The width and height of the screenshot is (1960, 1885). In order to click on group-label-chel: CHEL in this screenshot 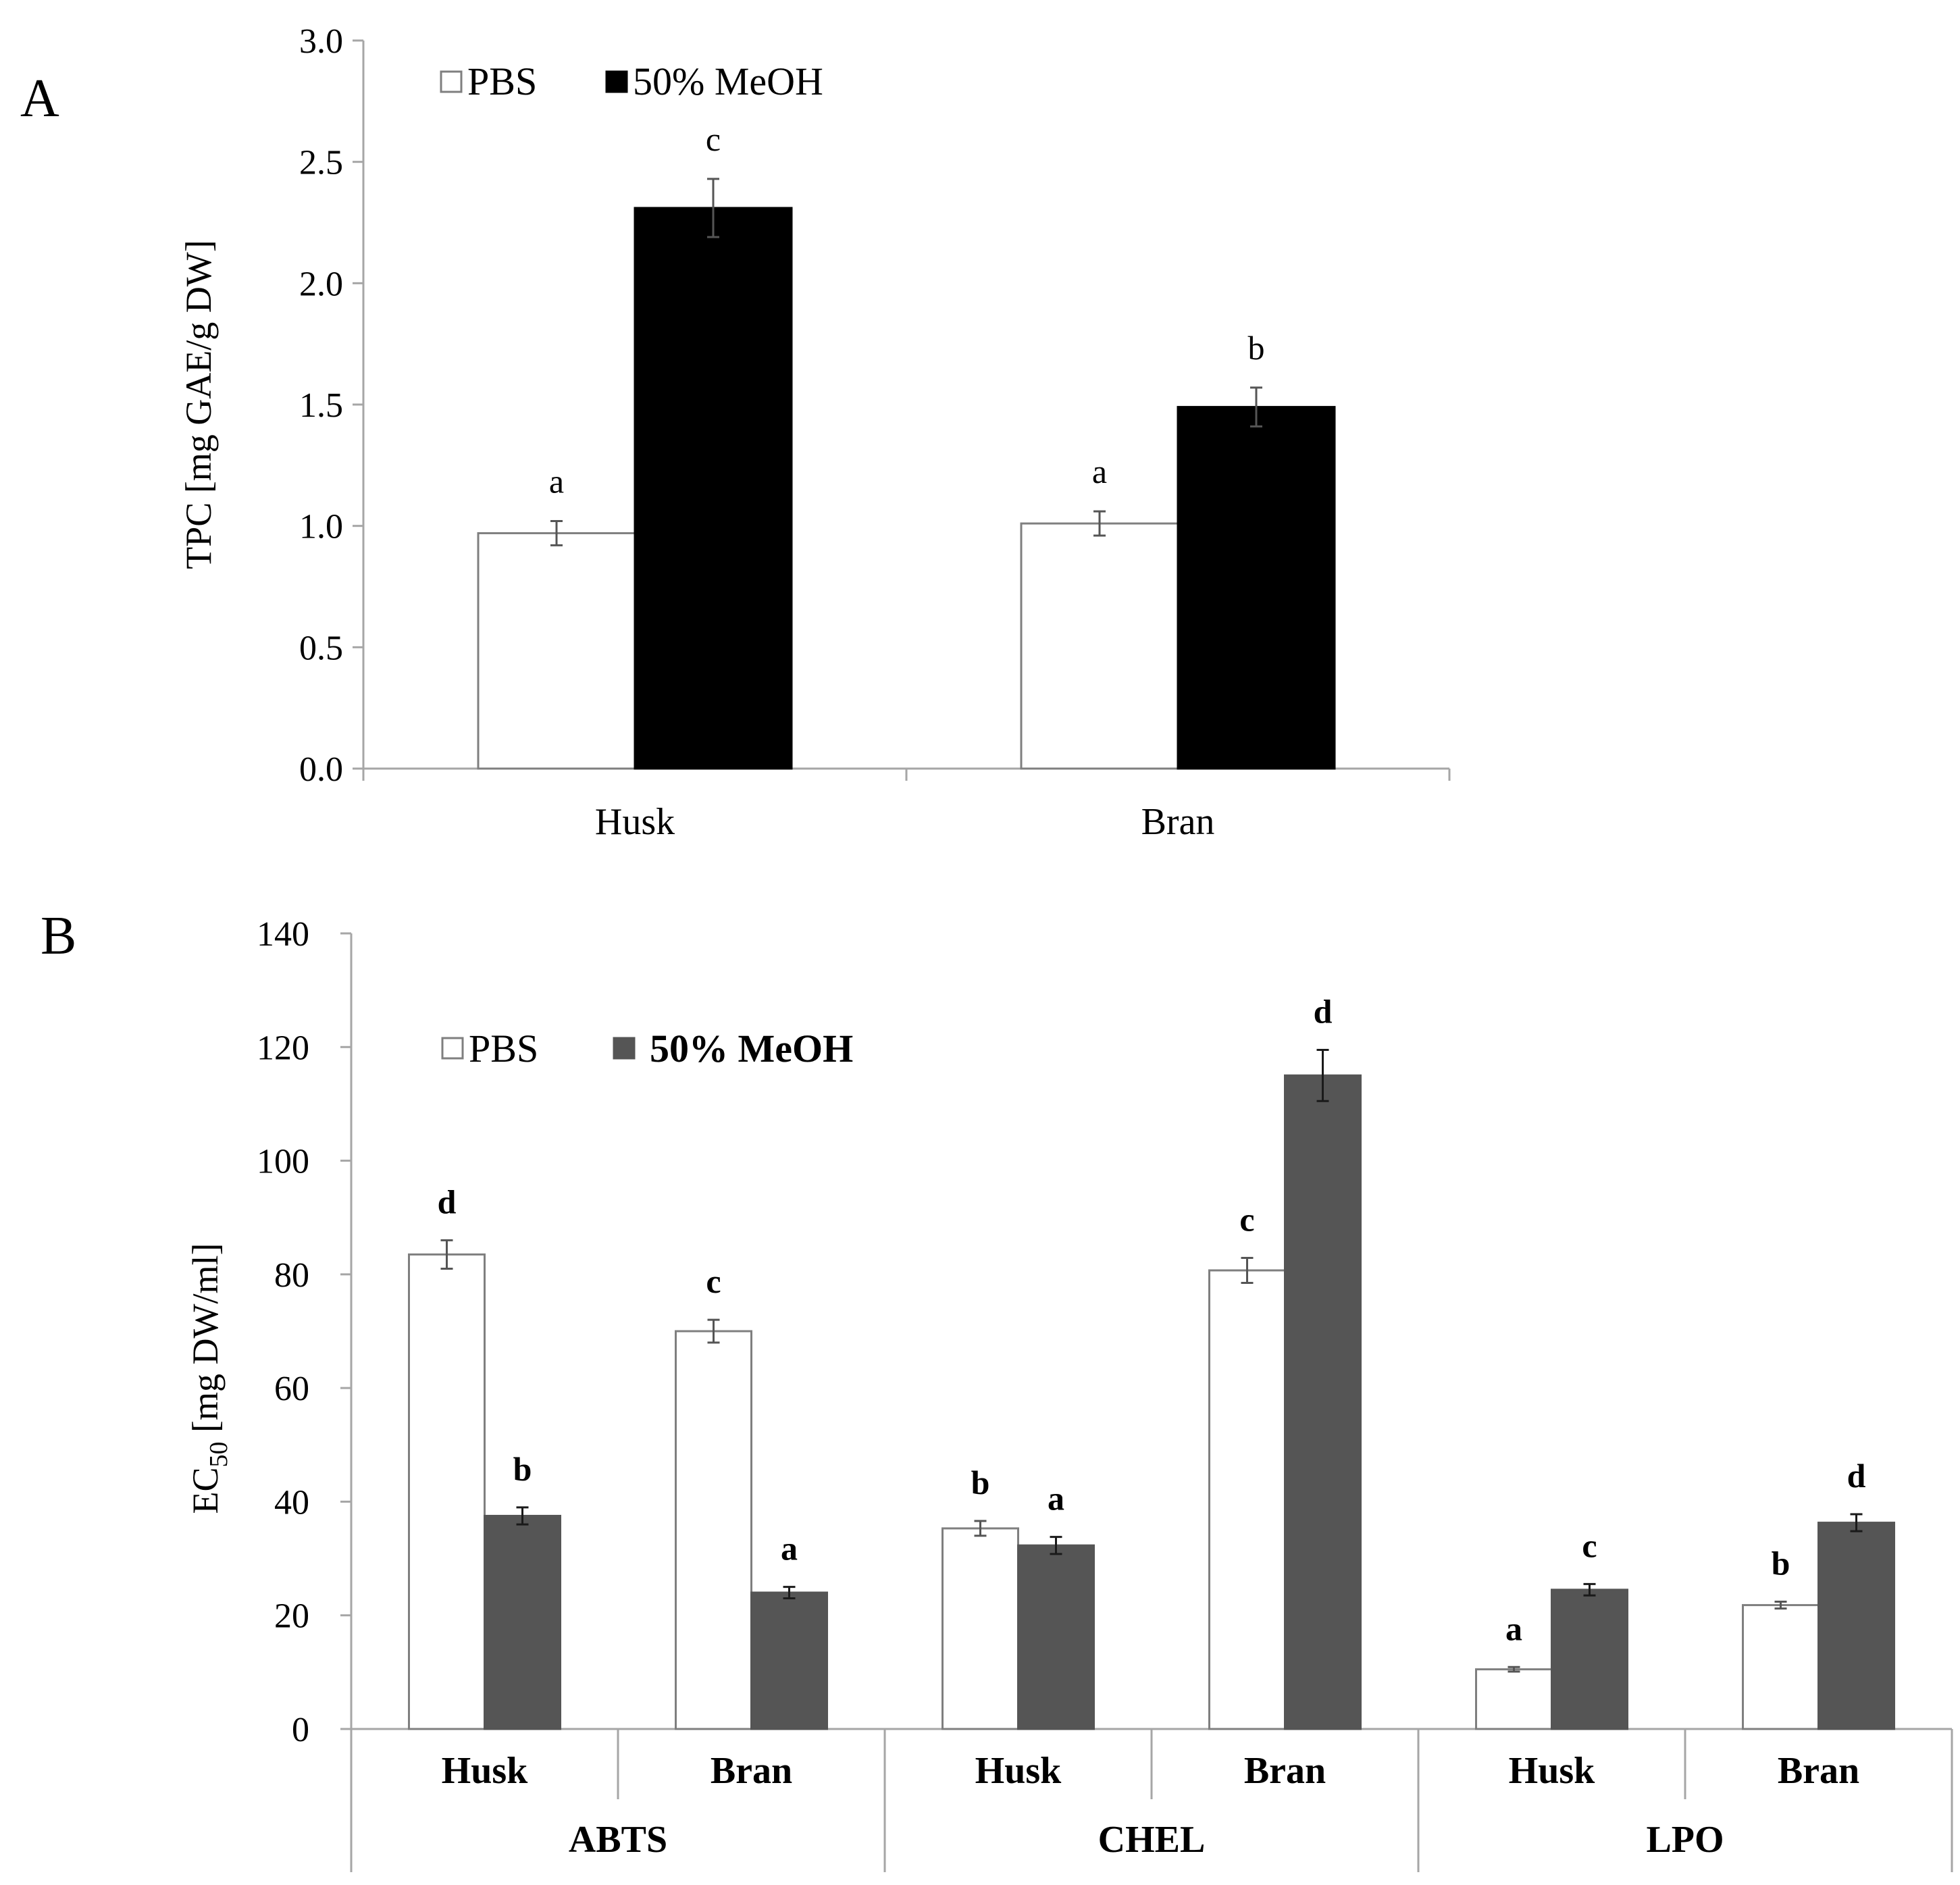, I will do `click(1152, 1840)`.